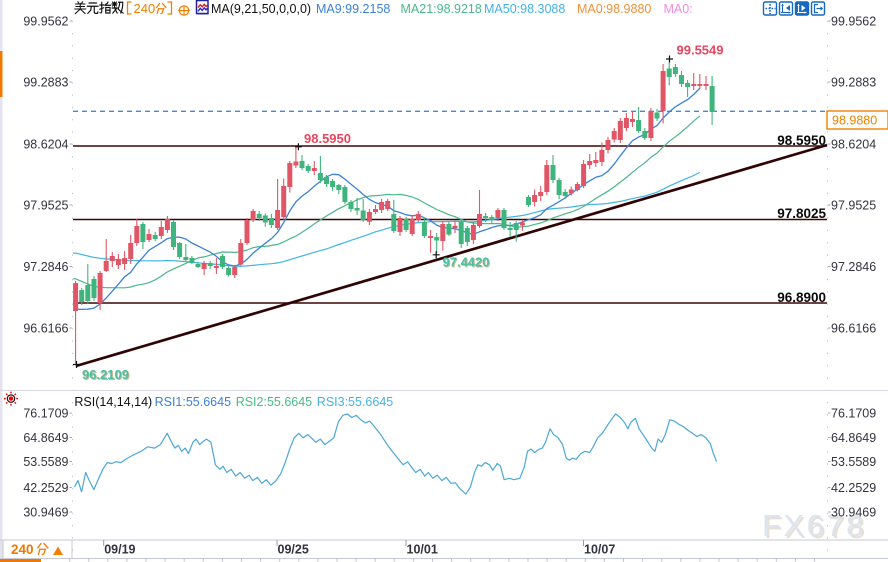 The width and height of the screenshot is (888, 562). I want to click on svg-text: MA(9,21,50,0,0,0), so click(261, 9).